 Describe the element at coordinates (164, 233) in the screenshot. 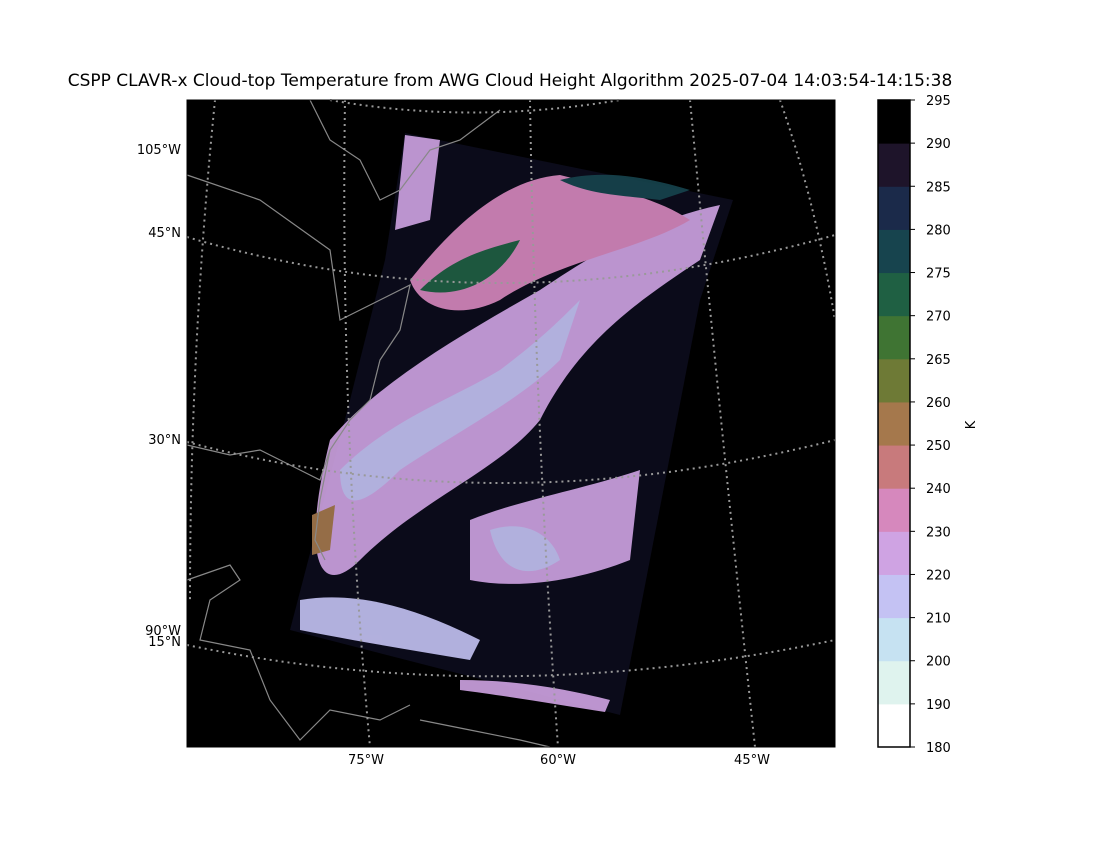

I see `lat-label: 45°N` at that location.